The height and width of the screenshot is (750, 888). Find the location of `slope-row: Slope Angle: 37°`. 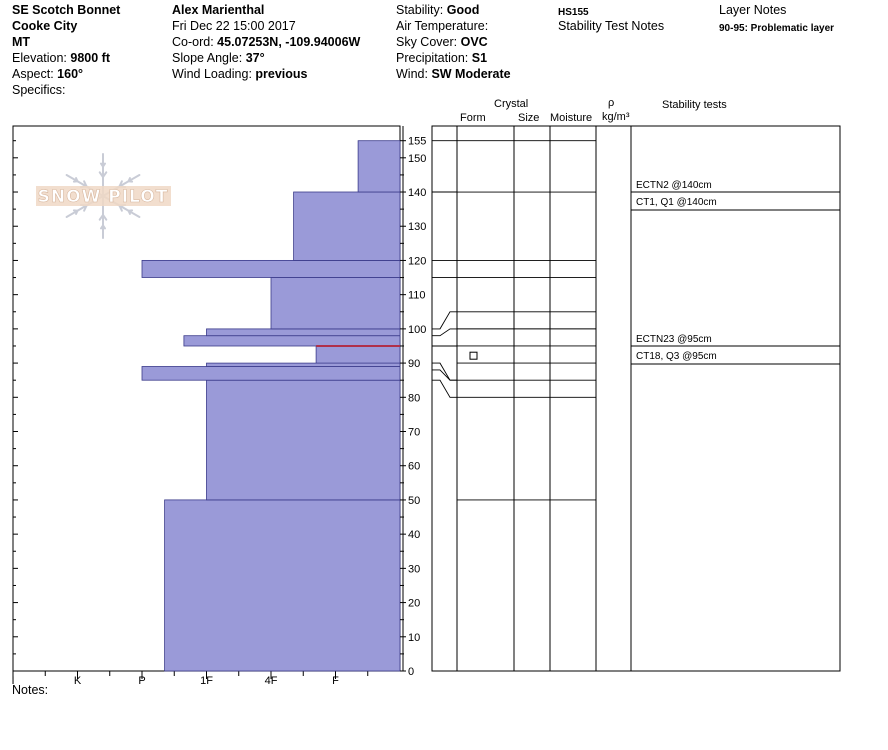

slope-row: Slope Angle: 37° is located at coordinates (218, 58).